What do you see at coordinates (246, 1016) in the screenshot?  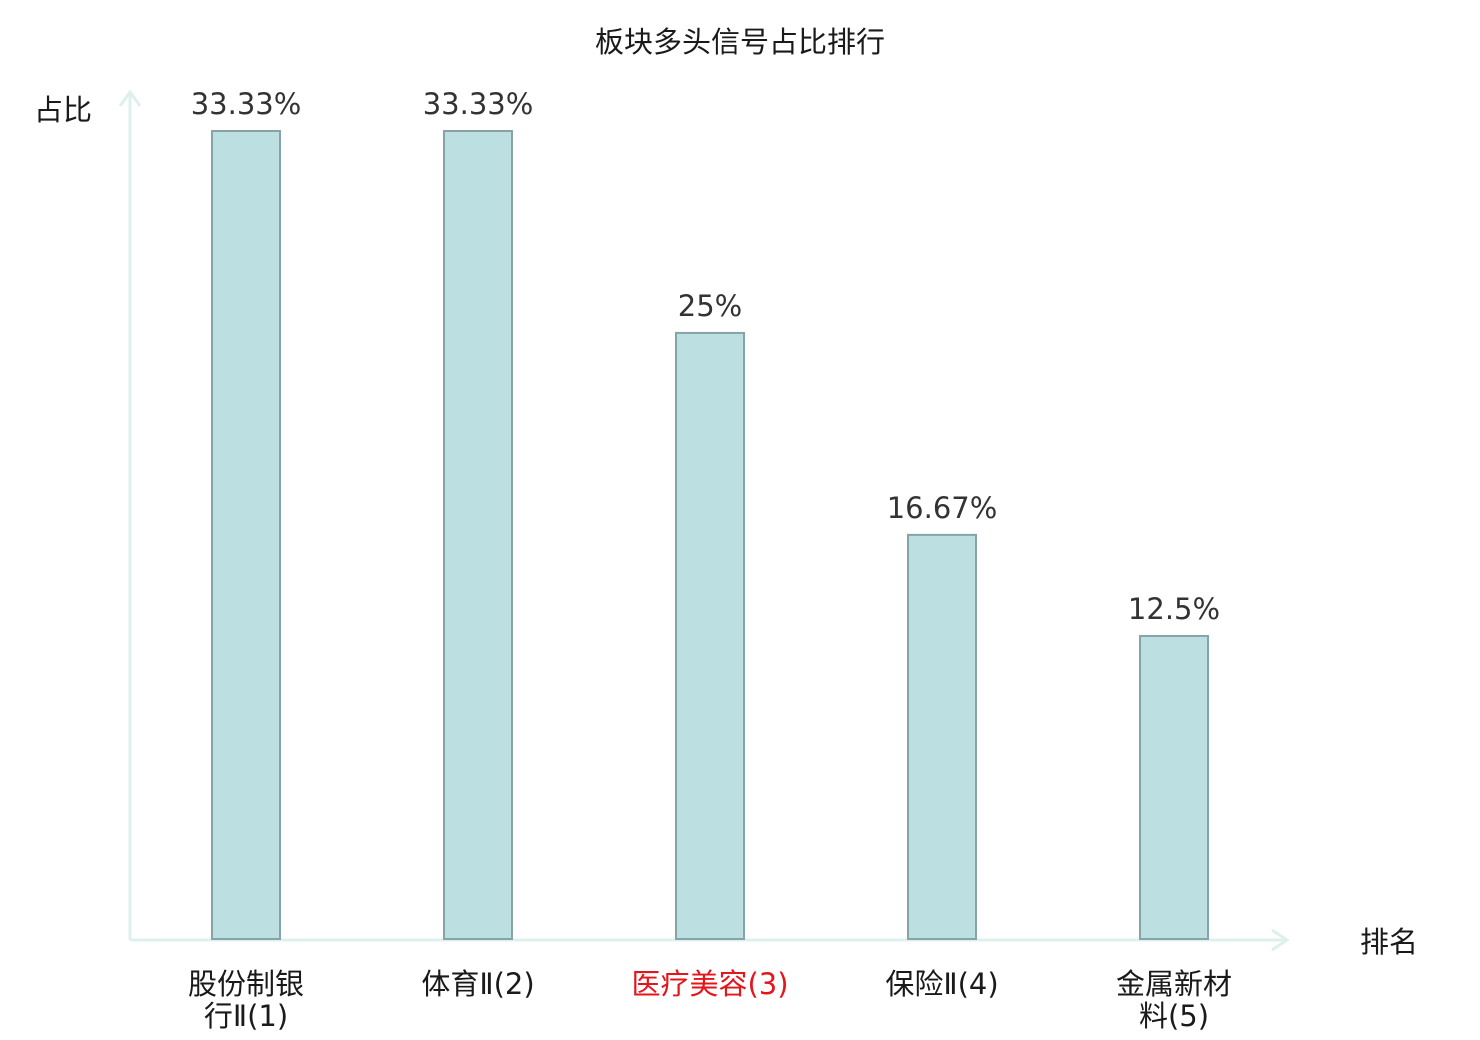 I see `category-label-1-line2: 行Ⅱ(1)` at bounding box center [246, 1016].